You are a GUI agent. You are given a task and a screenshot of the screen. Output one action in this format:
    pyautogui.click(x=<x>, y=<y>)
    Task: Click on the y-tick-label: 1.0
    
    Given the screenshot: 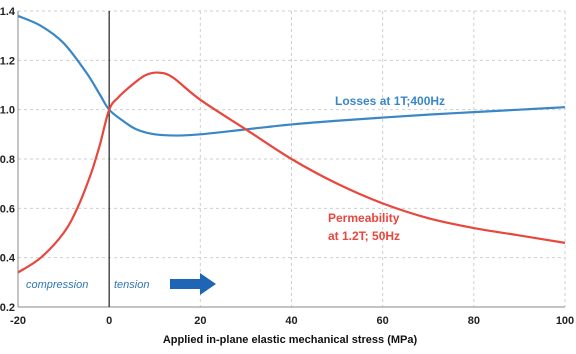 What is the action you would take?
    pyautogui.click(x=7, y=111)
    